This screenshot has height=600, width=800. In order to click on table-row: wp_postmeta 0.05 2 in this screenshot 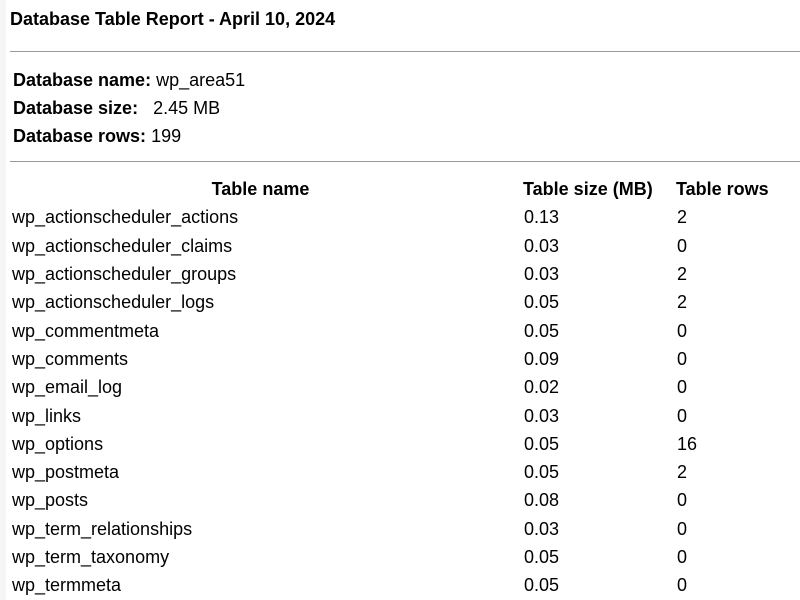, I will do `click(405, 472)`.